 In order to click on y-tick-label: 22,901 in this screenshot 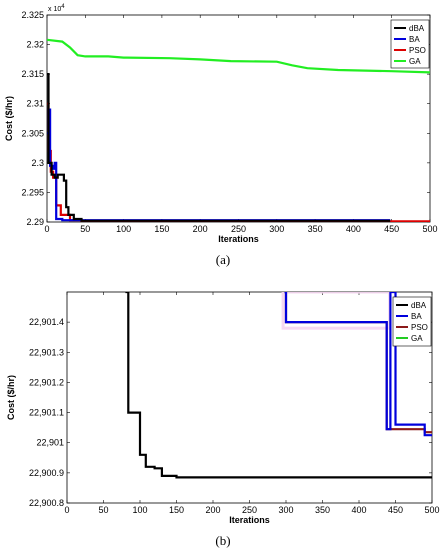, I will do `click(50, 443)`.